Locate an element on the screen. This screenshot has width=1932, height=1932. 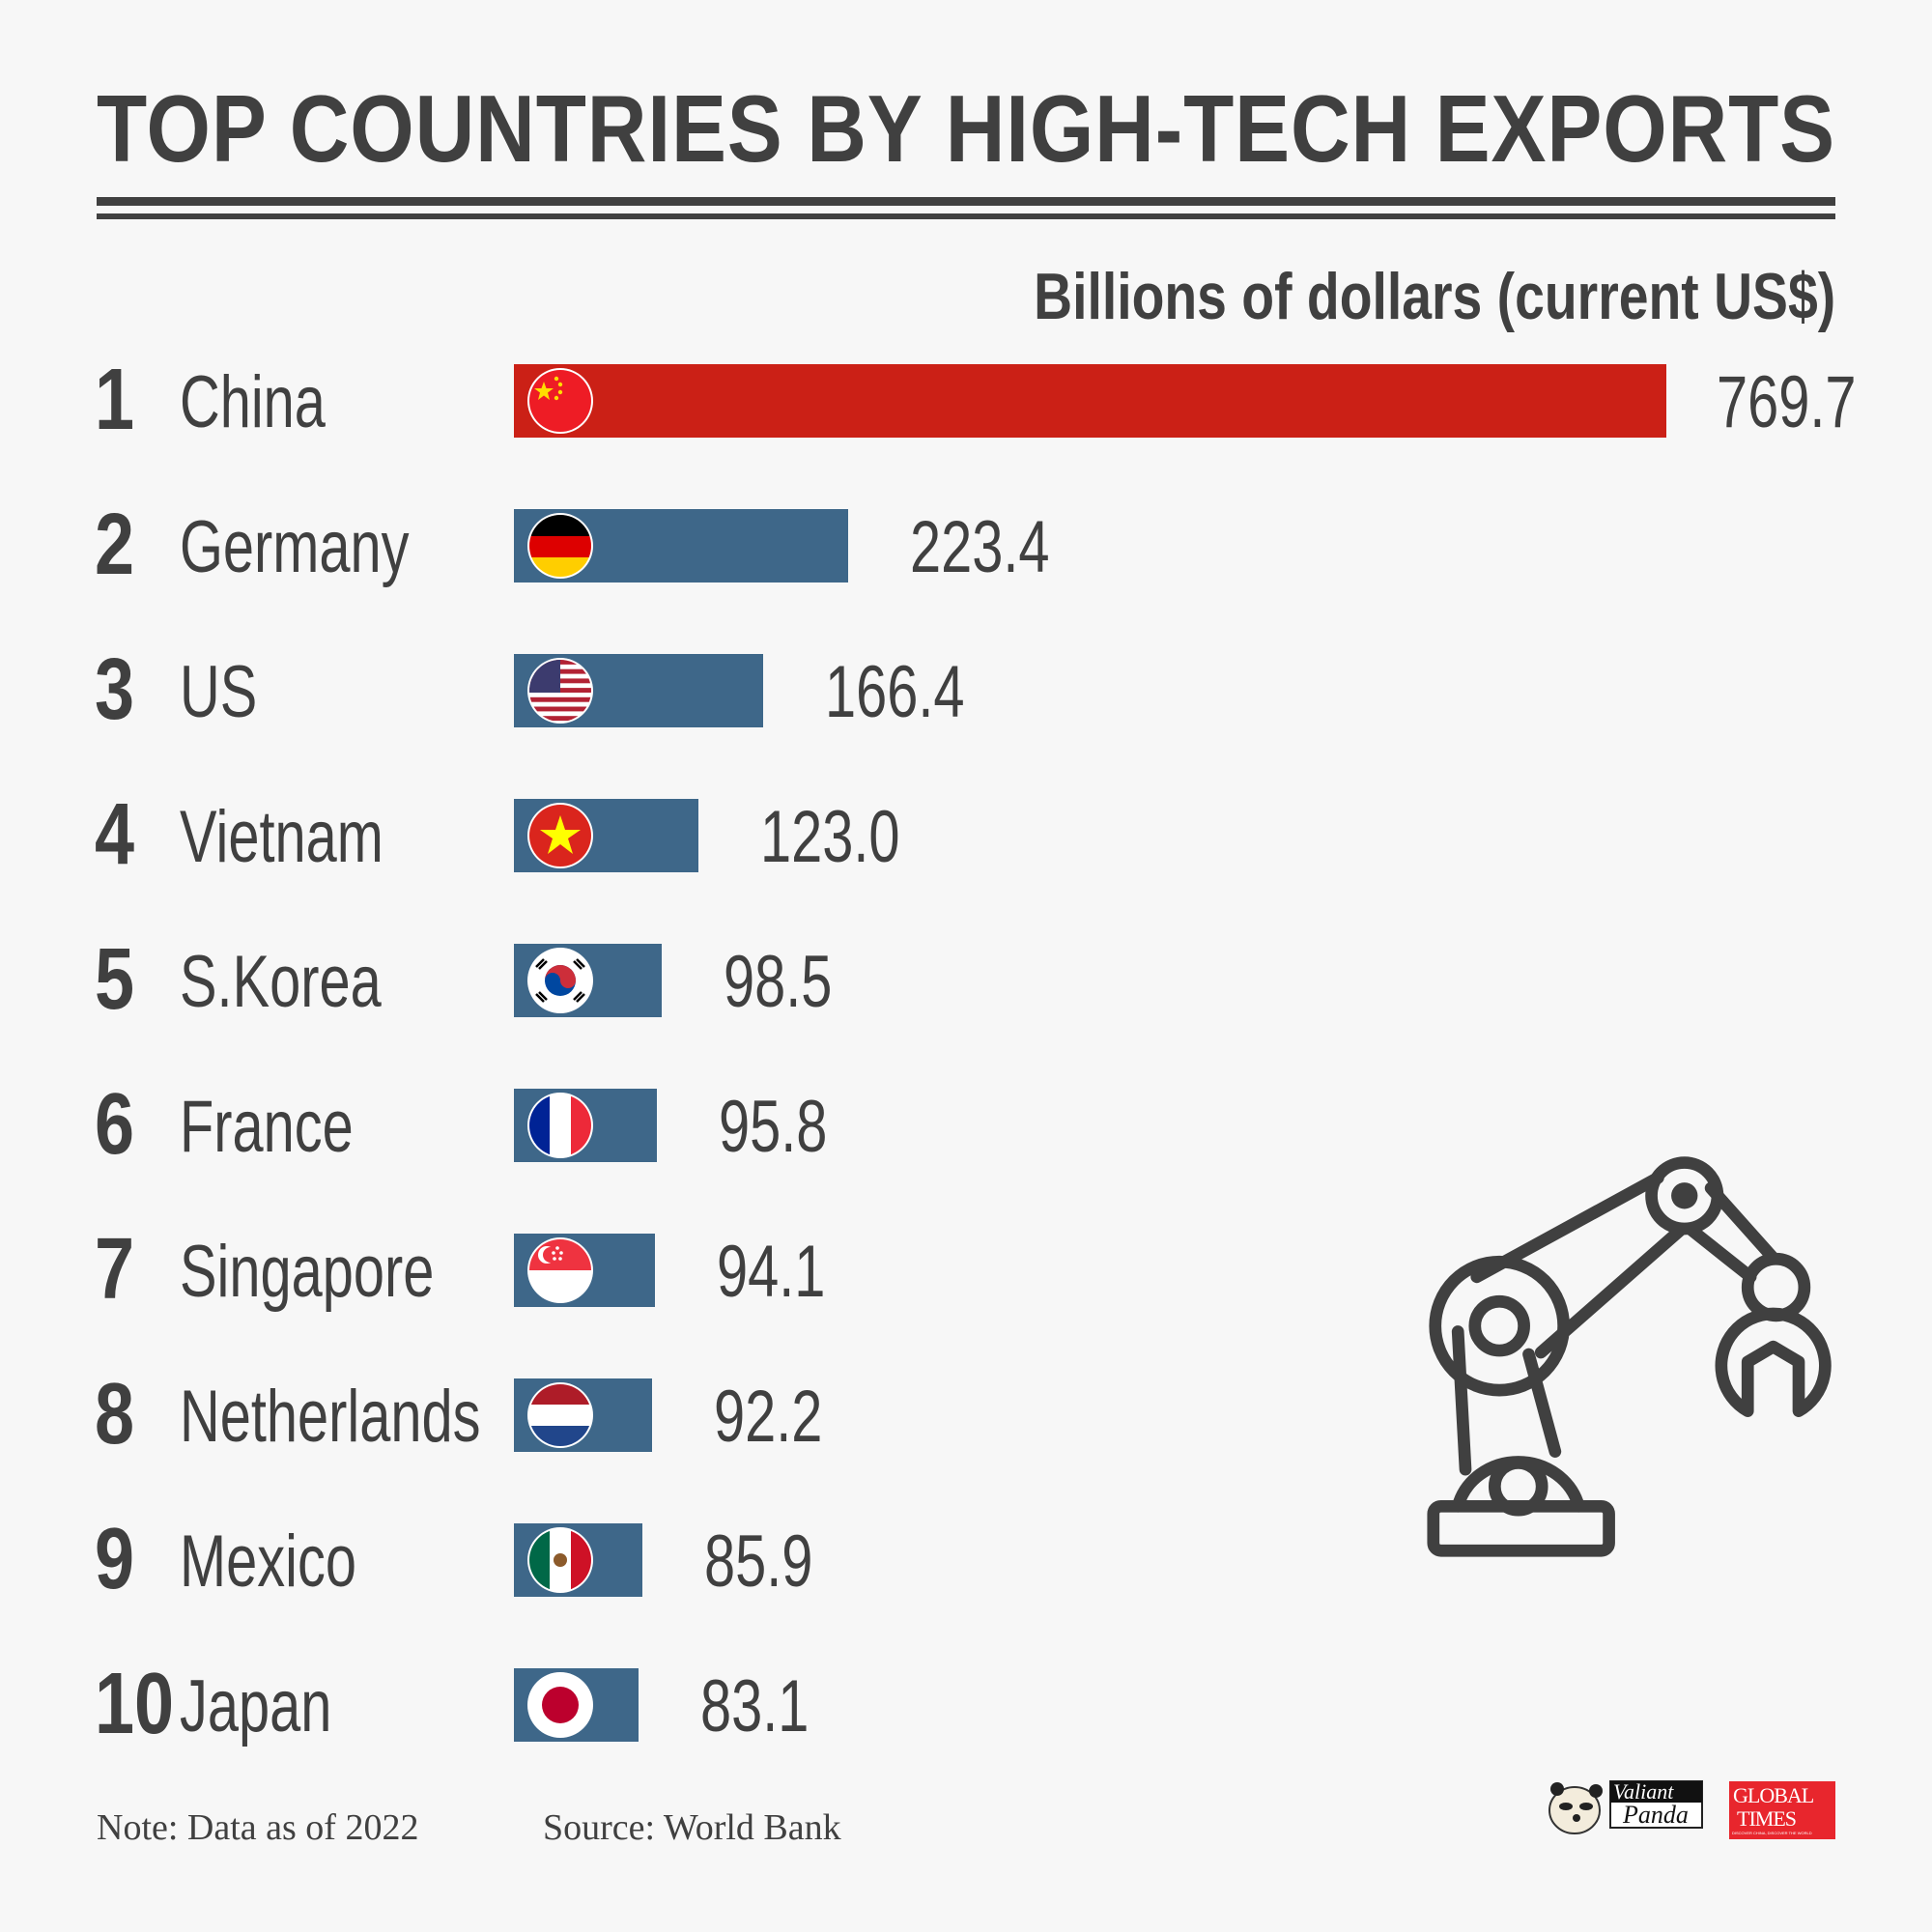
japan-flag-icon is located at coordinates (560, 1705).